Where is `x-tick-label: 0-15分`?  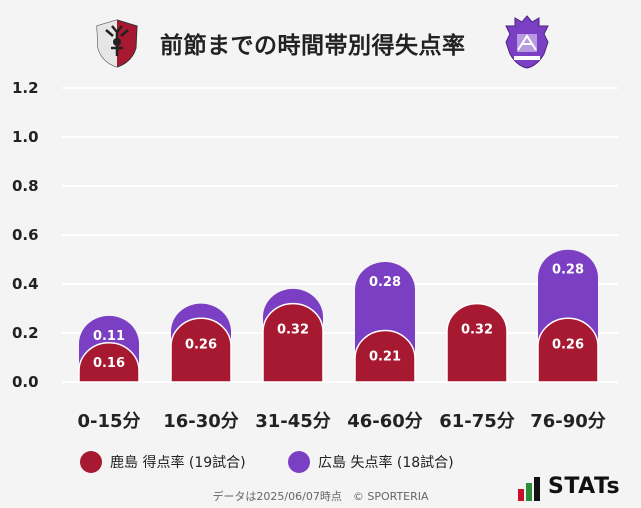
x-tick-label: 0-15分 is located at coordinates (108, 421).